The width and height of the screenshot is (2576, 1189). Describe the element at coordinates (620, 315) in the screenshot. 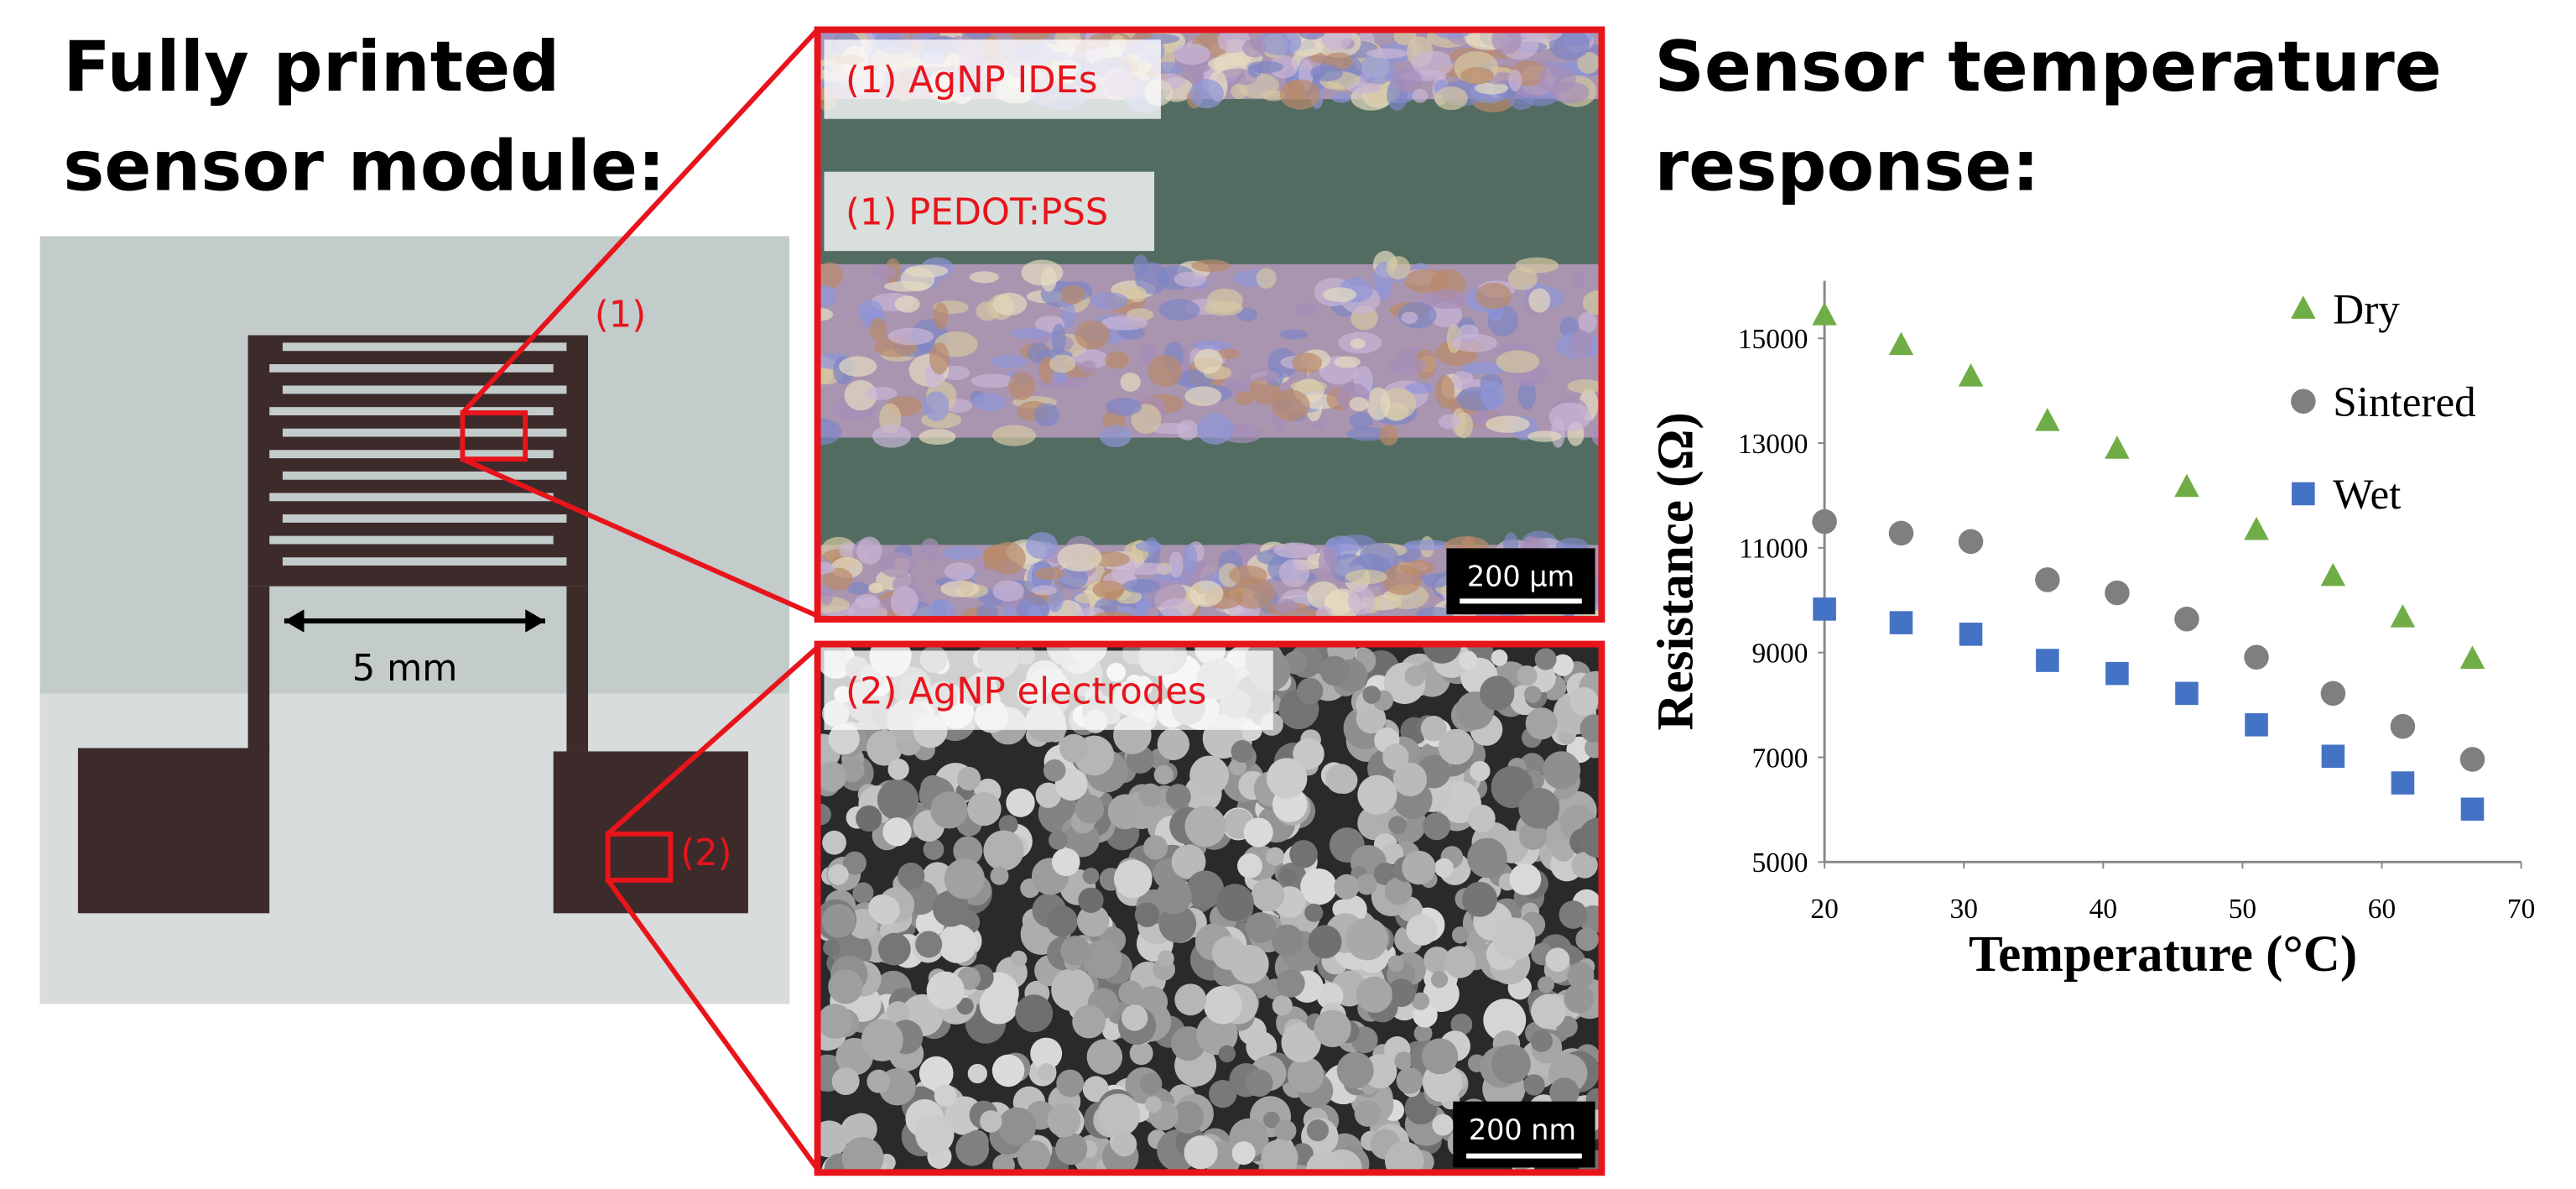

I see `zoom-label: (1)` at that location.